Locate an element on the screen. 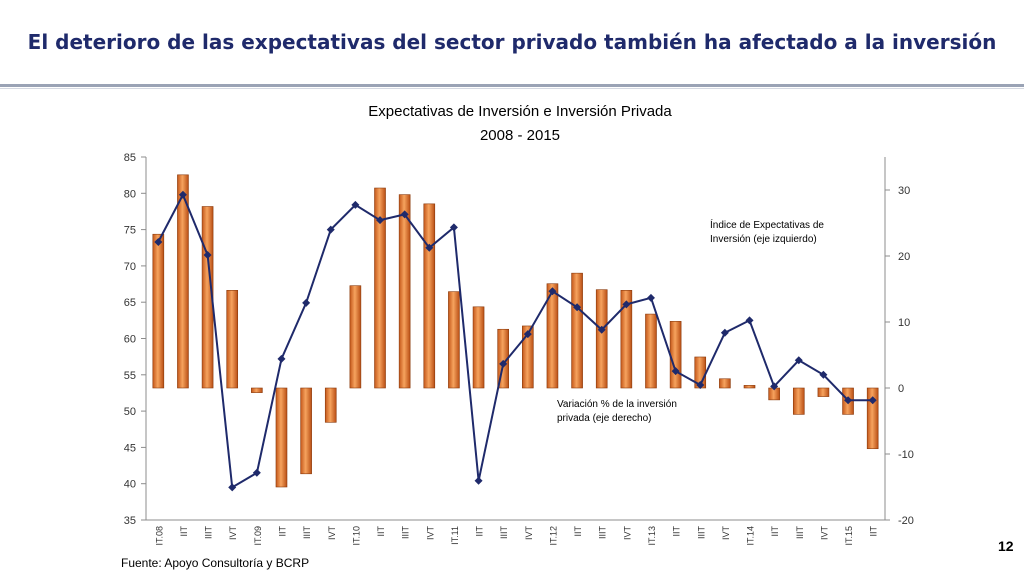 This screenshot has height=576, width=1024. source-note: Fuente: Apoyo Consultoría y BCRP is located at coordinates (215, 563).